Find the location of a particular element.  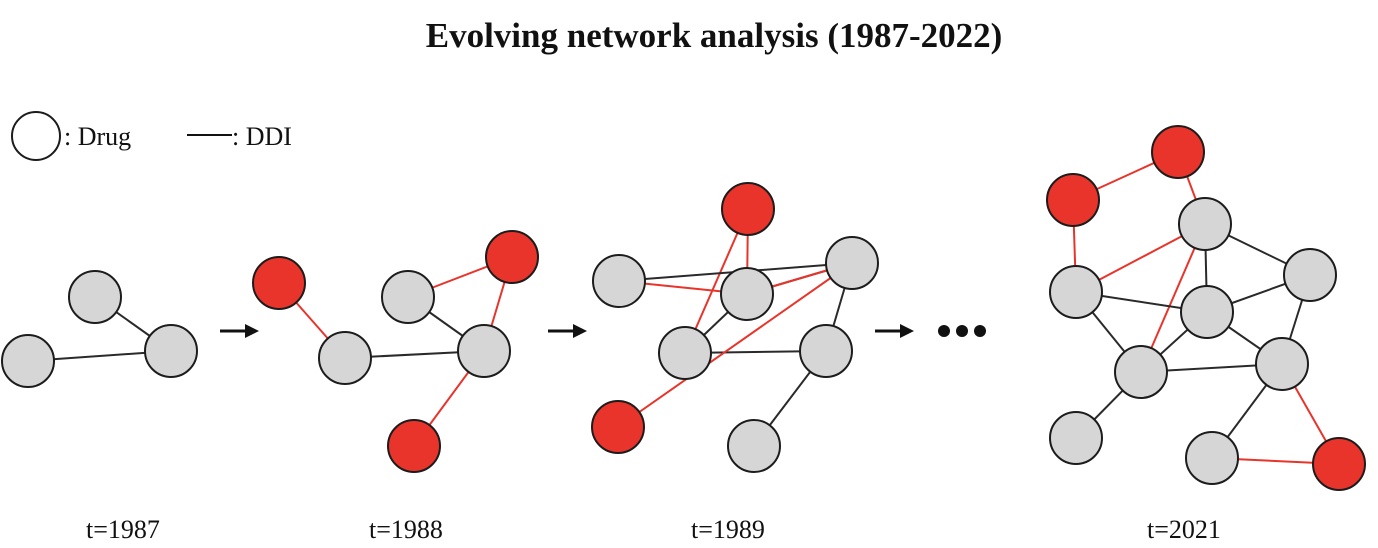

legend-drug-label: : Drug is located at coordinates (97, 136).